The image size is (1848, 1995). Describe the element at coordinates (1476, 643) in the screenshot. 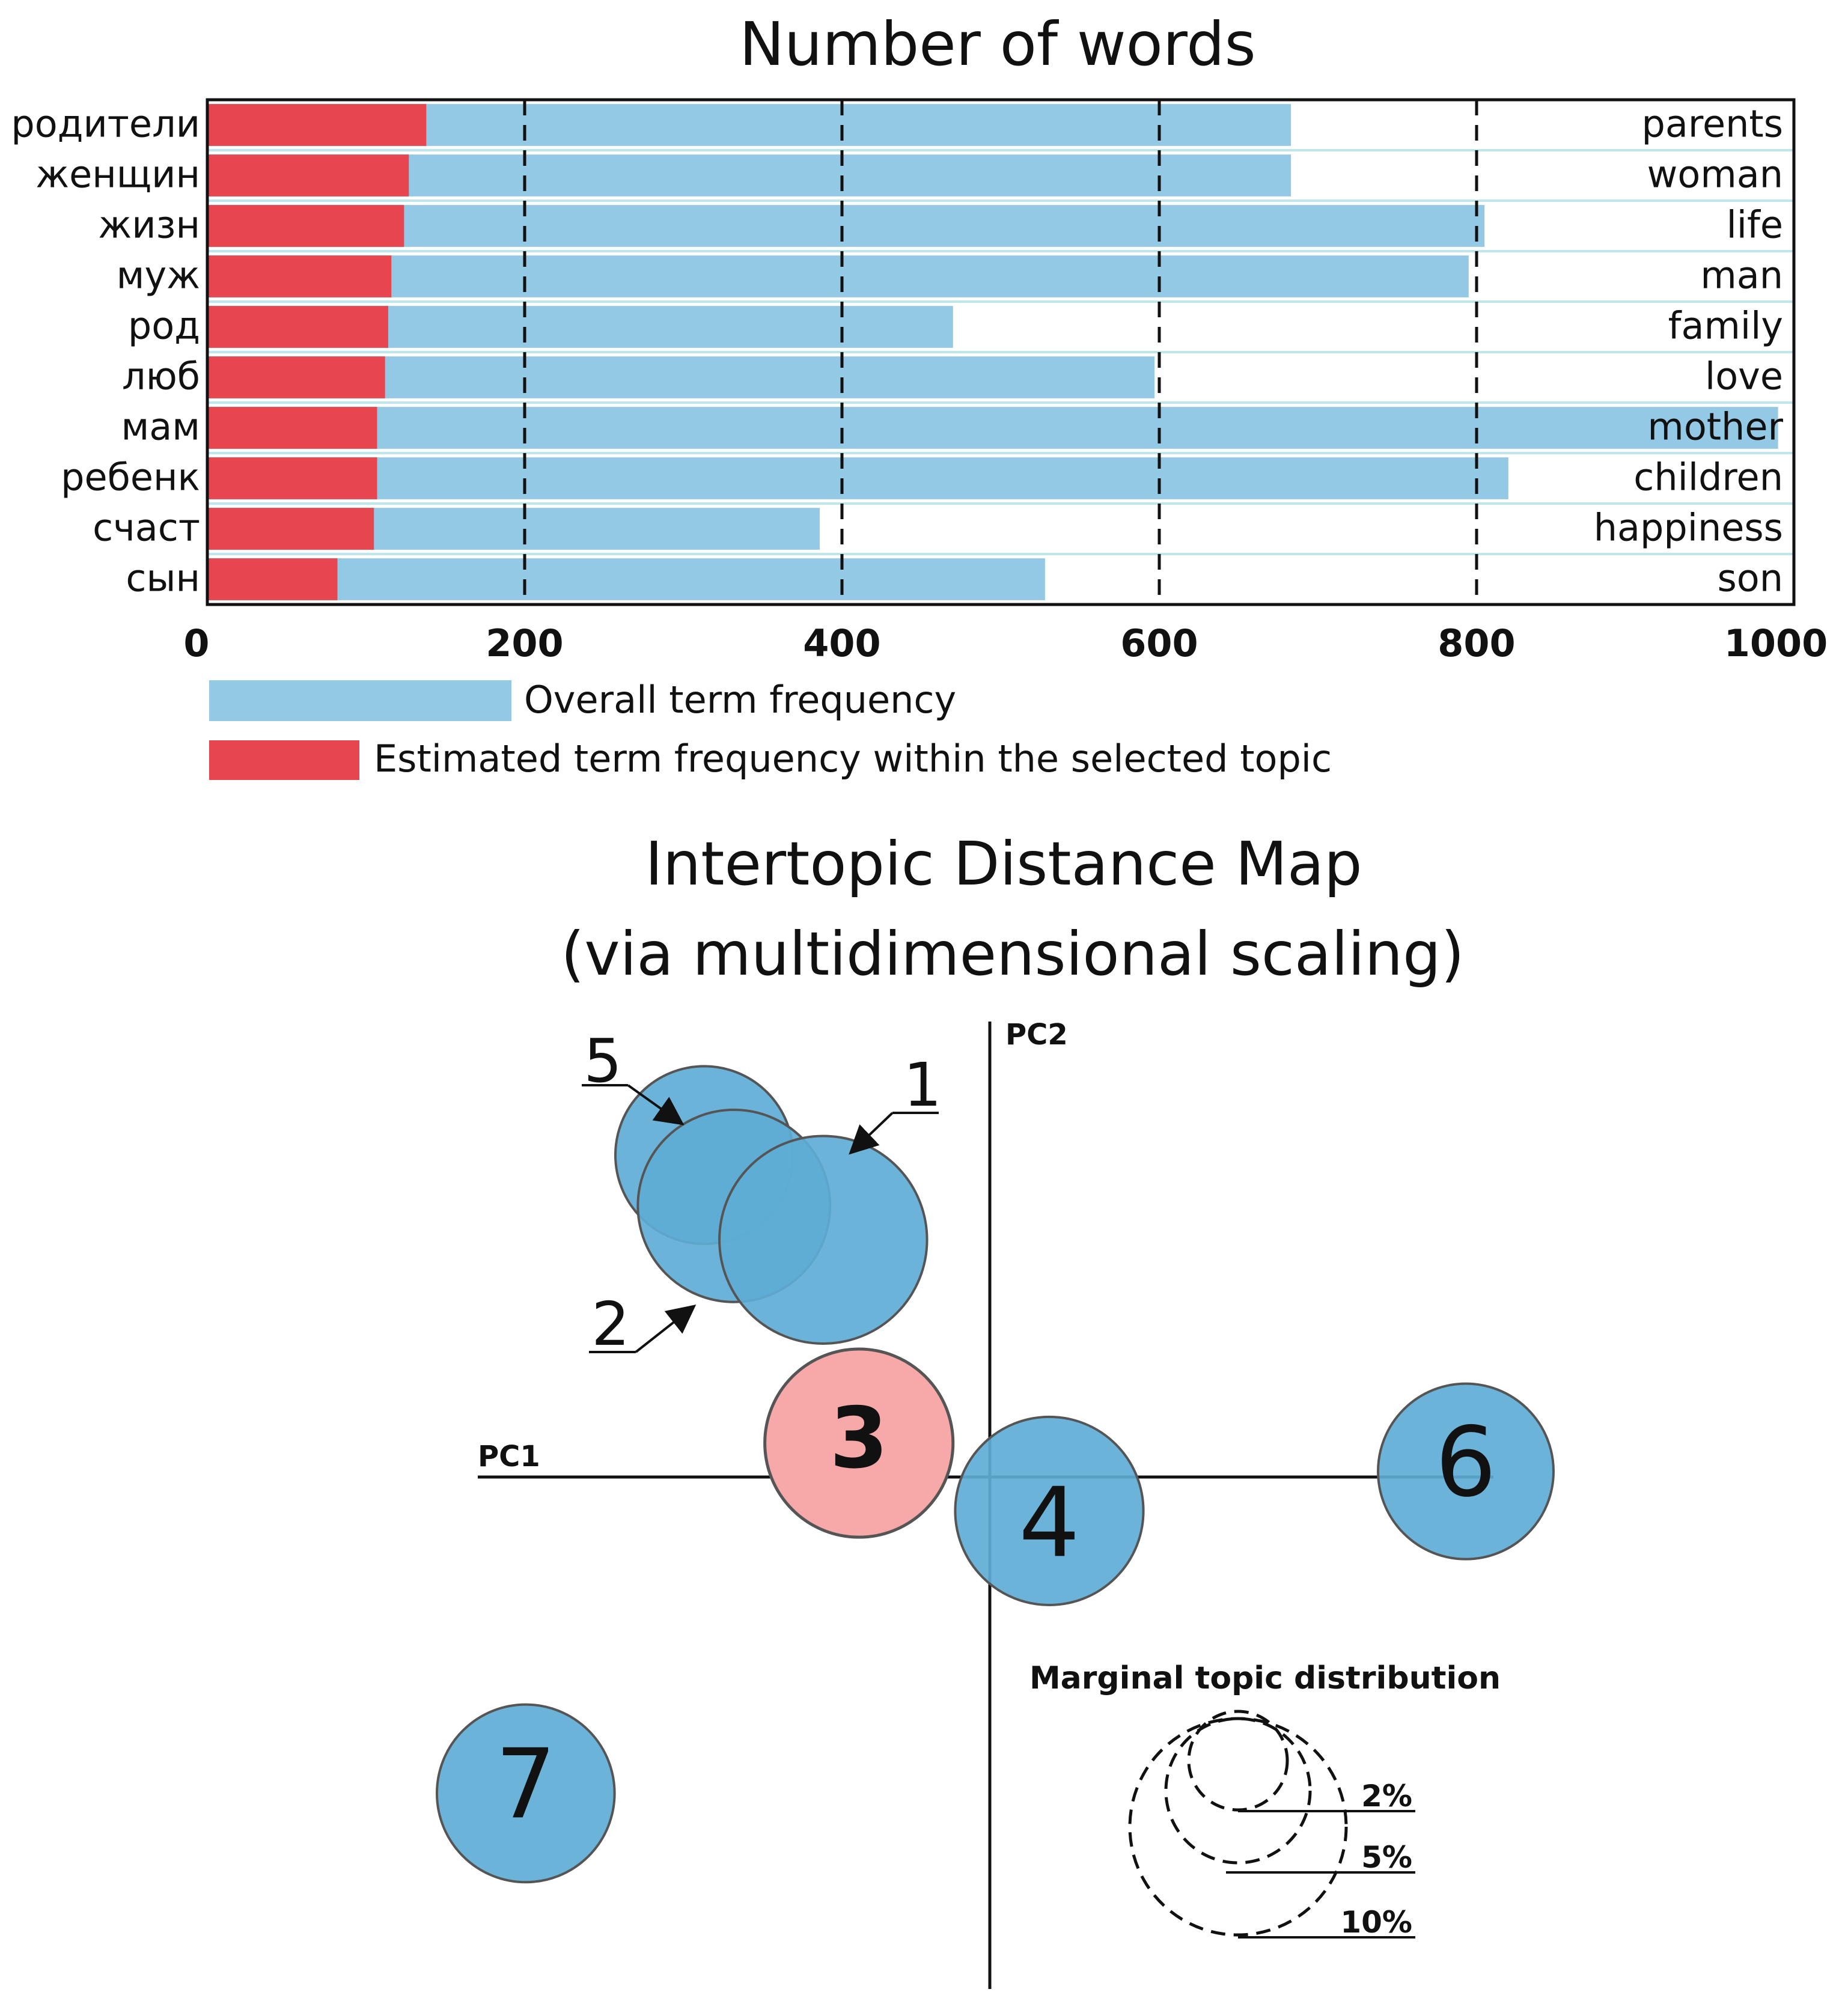

I see `x-tick-label: 800` at that location.